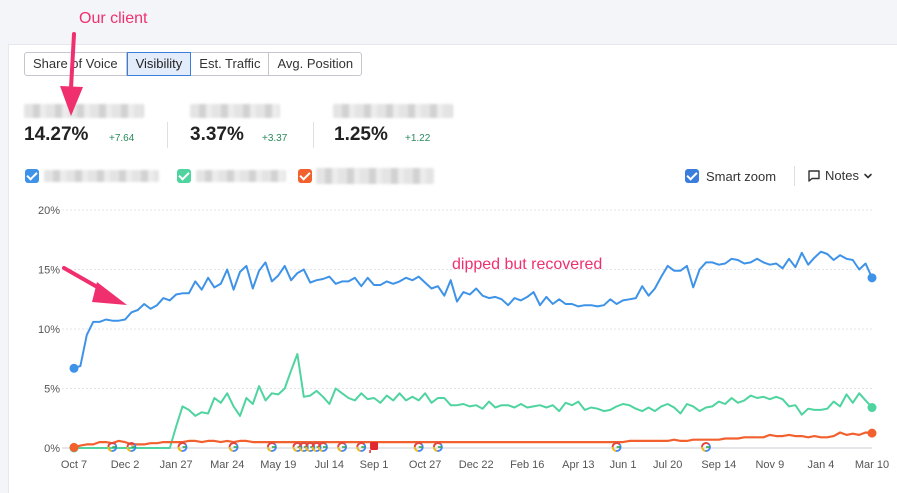  I want to click on metric-value-1: 14.27%, so click(56, 134).